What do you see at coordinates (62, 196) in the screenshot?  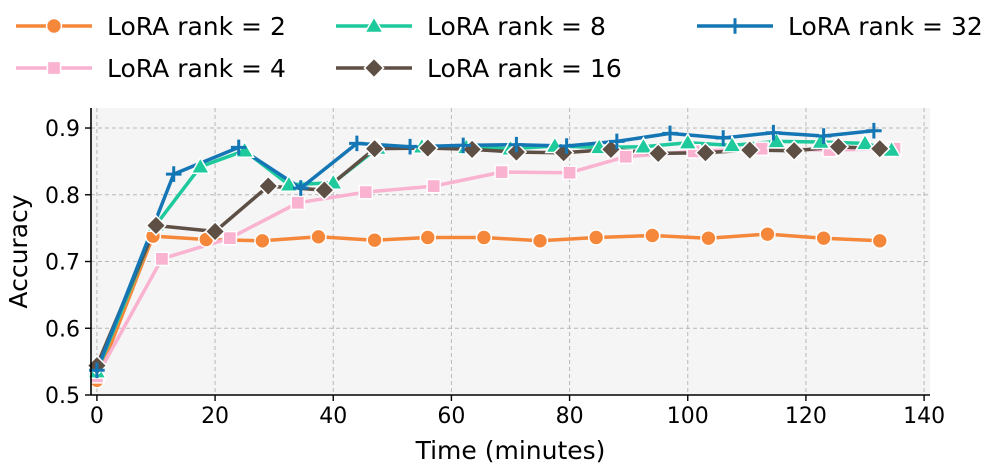 I see `y-tick-label: 0.8` at bounding box center [62, 196].